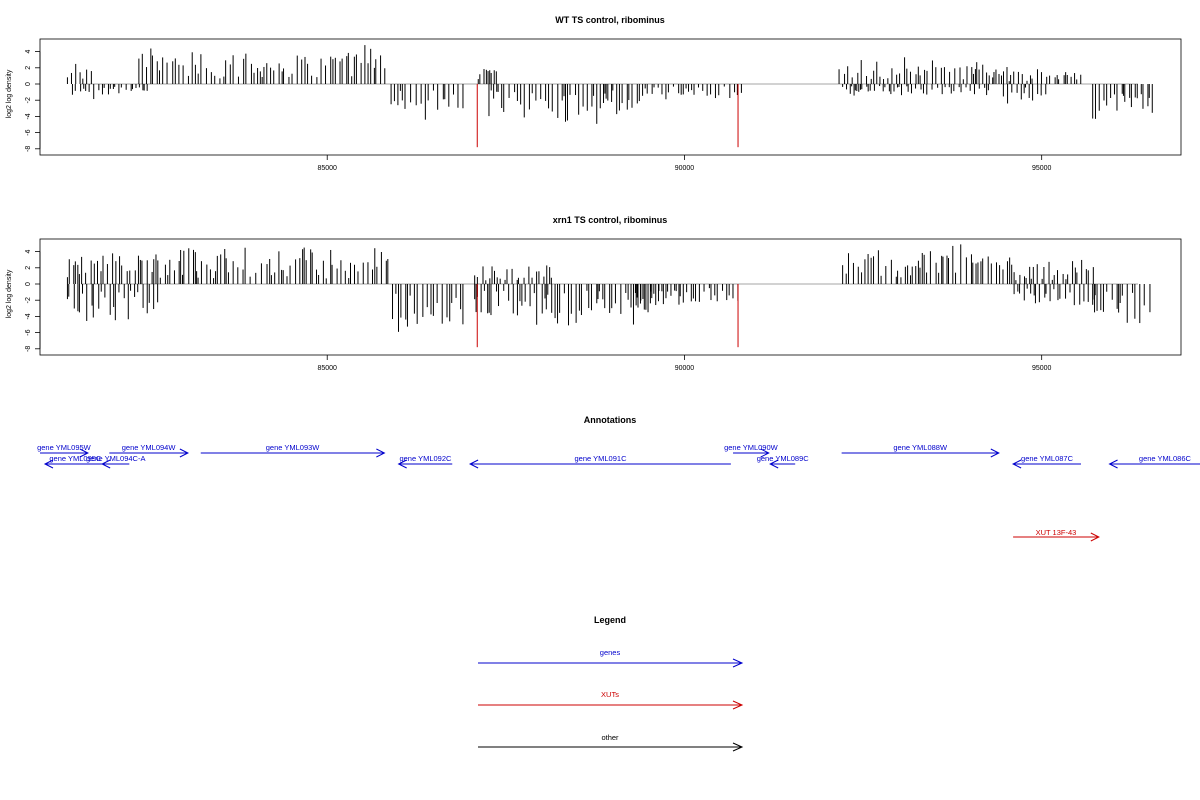  I want to click on legend-item-genes: genes, so click(611, 658).